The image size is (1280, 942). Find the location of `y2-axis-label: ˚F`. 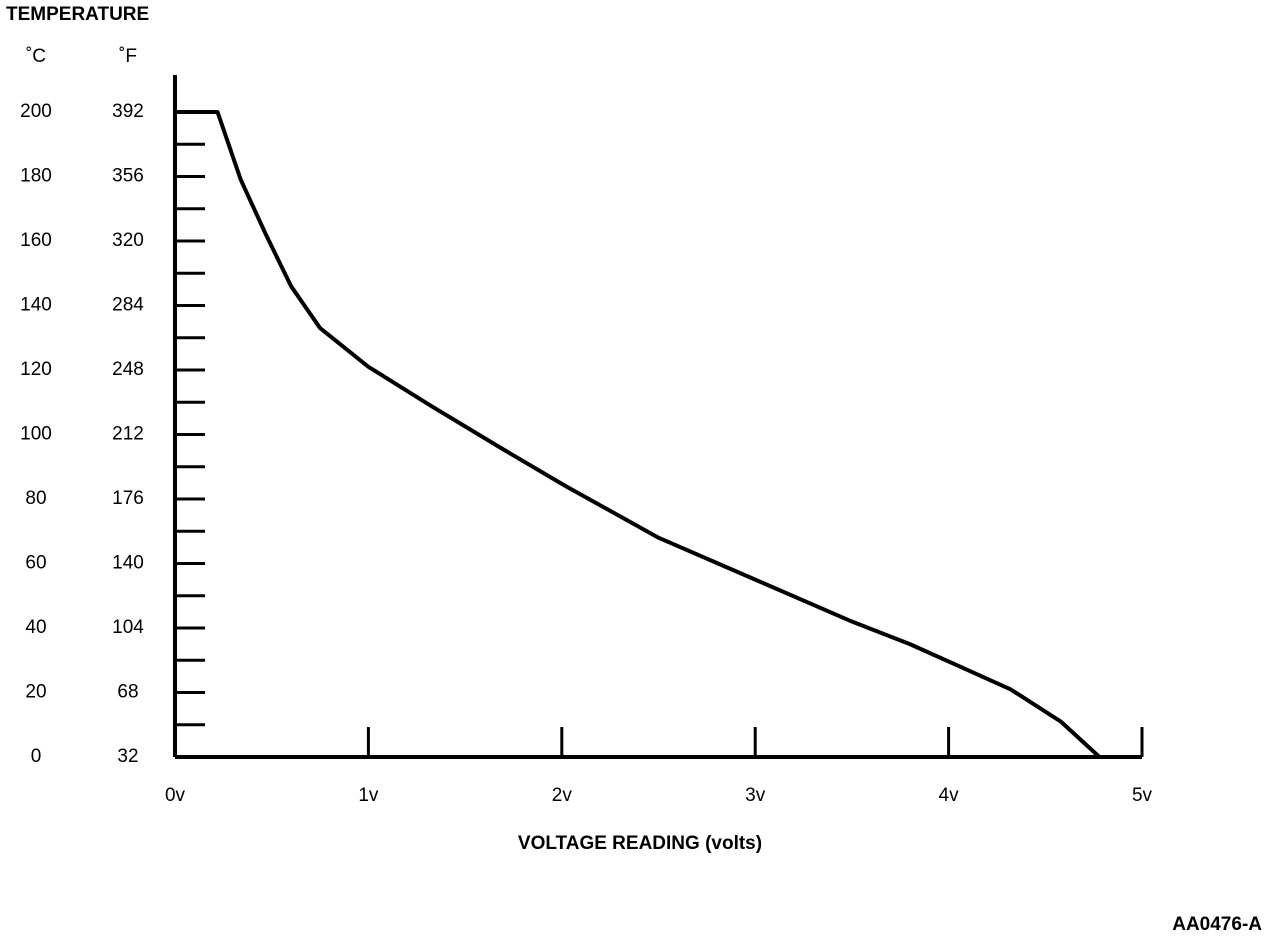

y2-axis-label: ˚F is located at coordinates (128, 56).